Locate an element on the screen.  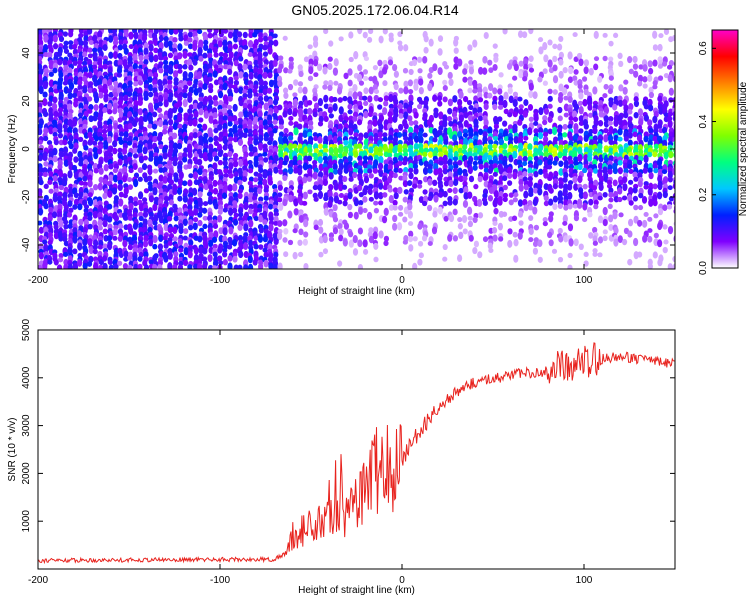
x-axis-label: Height of straight line (km) is located at coordinates (356, 291).